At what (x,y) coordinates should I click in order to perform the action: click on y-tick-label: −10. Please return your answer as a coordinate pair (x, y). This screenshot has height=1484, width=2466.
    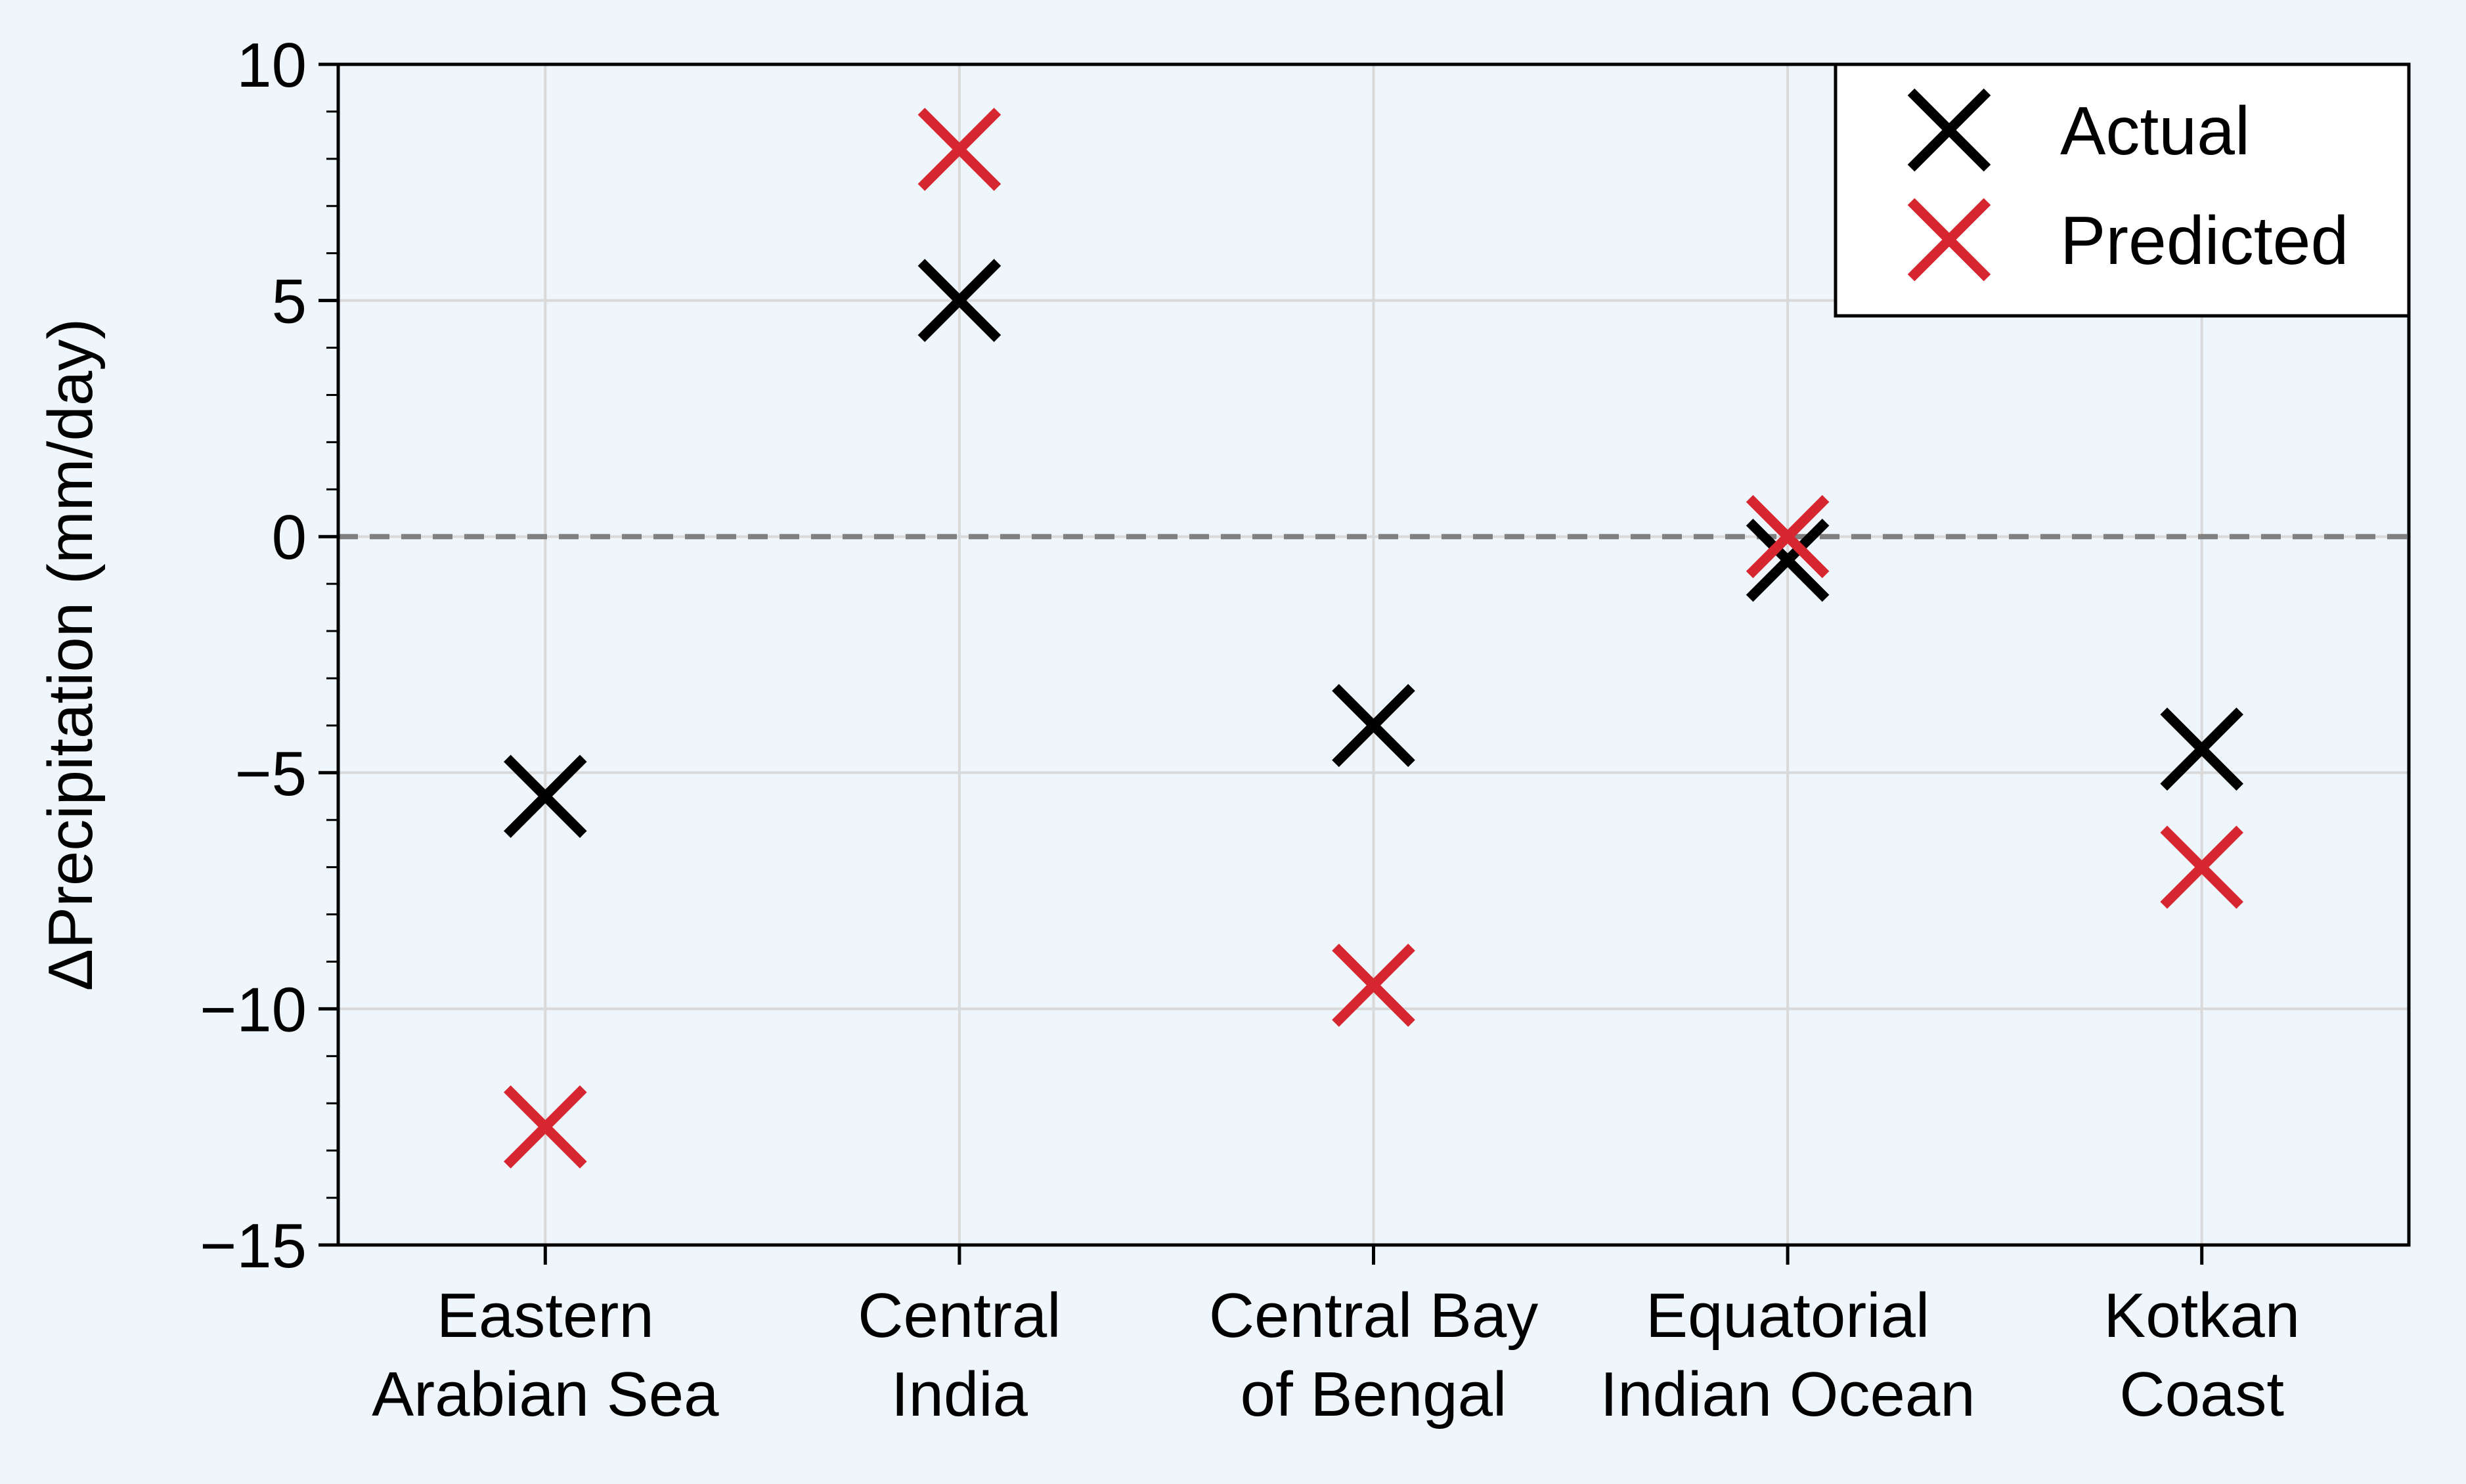
    Looking at the image, I should click on (253, 1009).